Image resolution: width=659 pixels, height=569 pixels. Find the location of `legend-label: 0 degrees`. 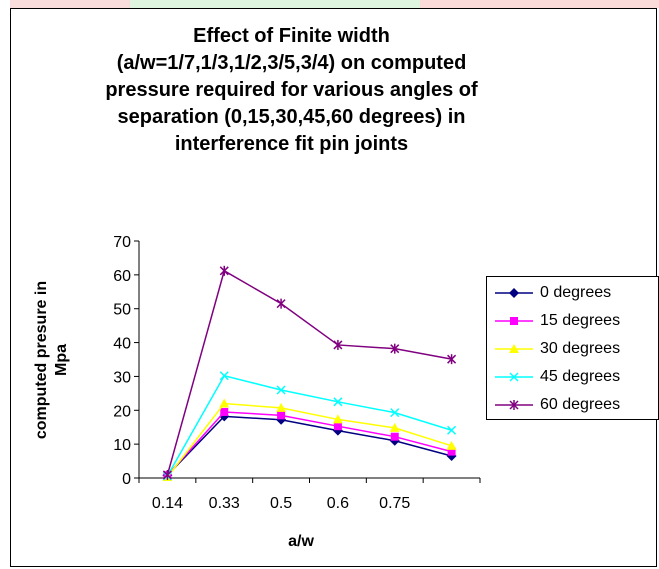

legend-label: 0 degrees is located at coordinates (576, 292).